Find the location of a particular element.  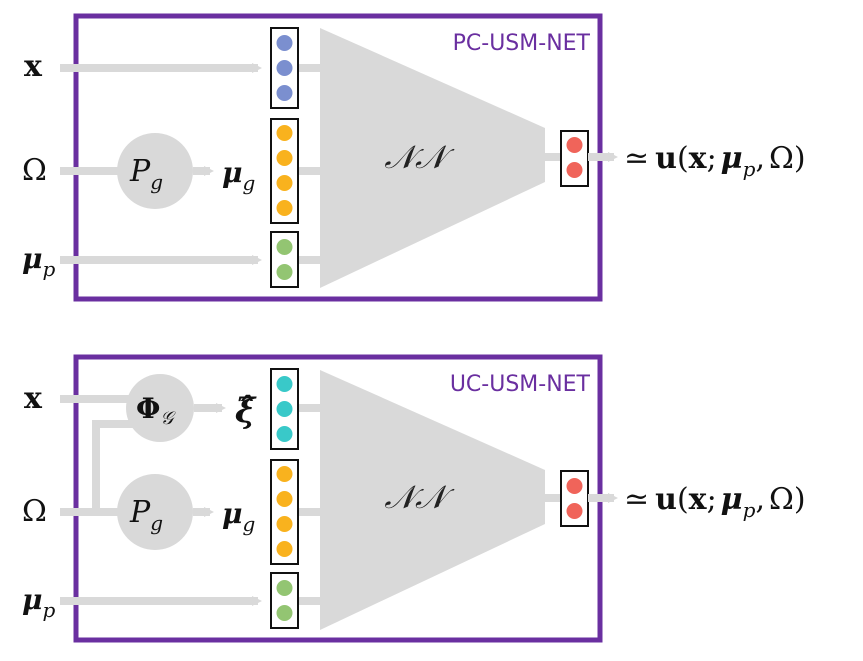

panel-title: UC-USM-NET is located at coordinates (520, 384).